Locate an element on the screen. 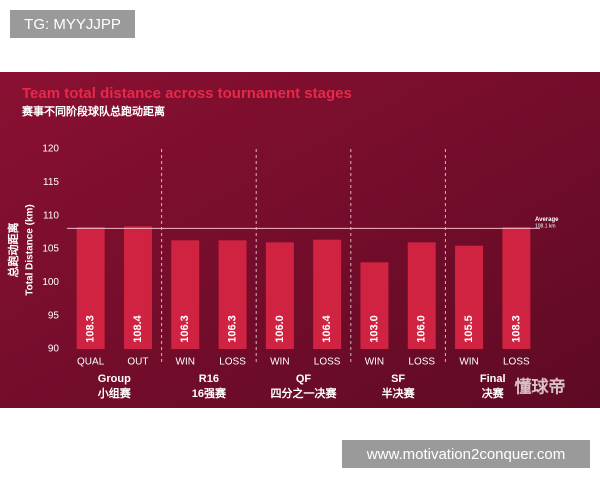  watermark: TG: MYYJJPP is located at coordinates (72, 24).